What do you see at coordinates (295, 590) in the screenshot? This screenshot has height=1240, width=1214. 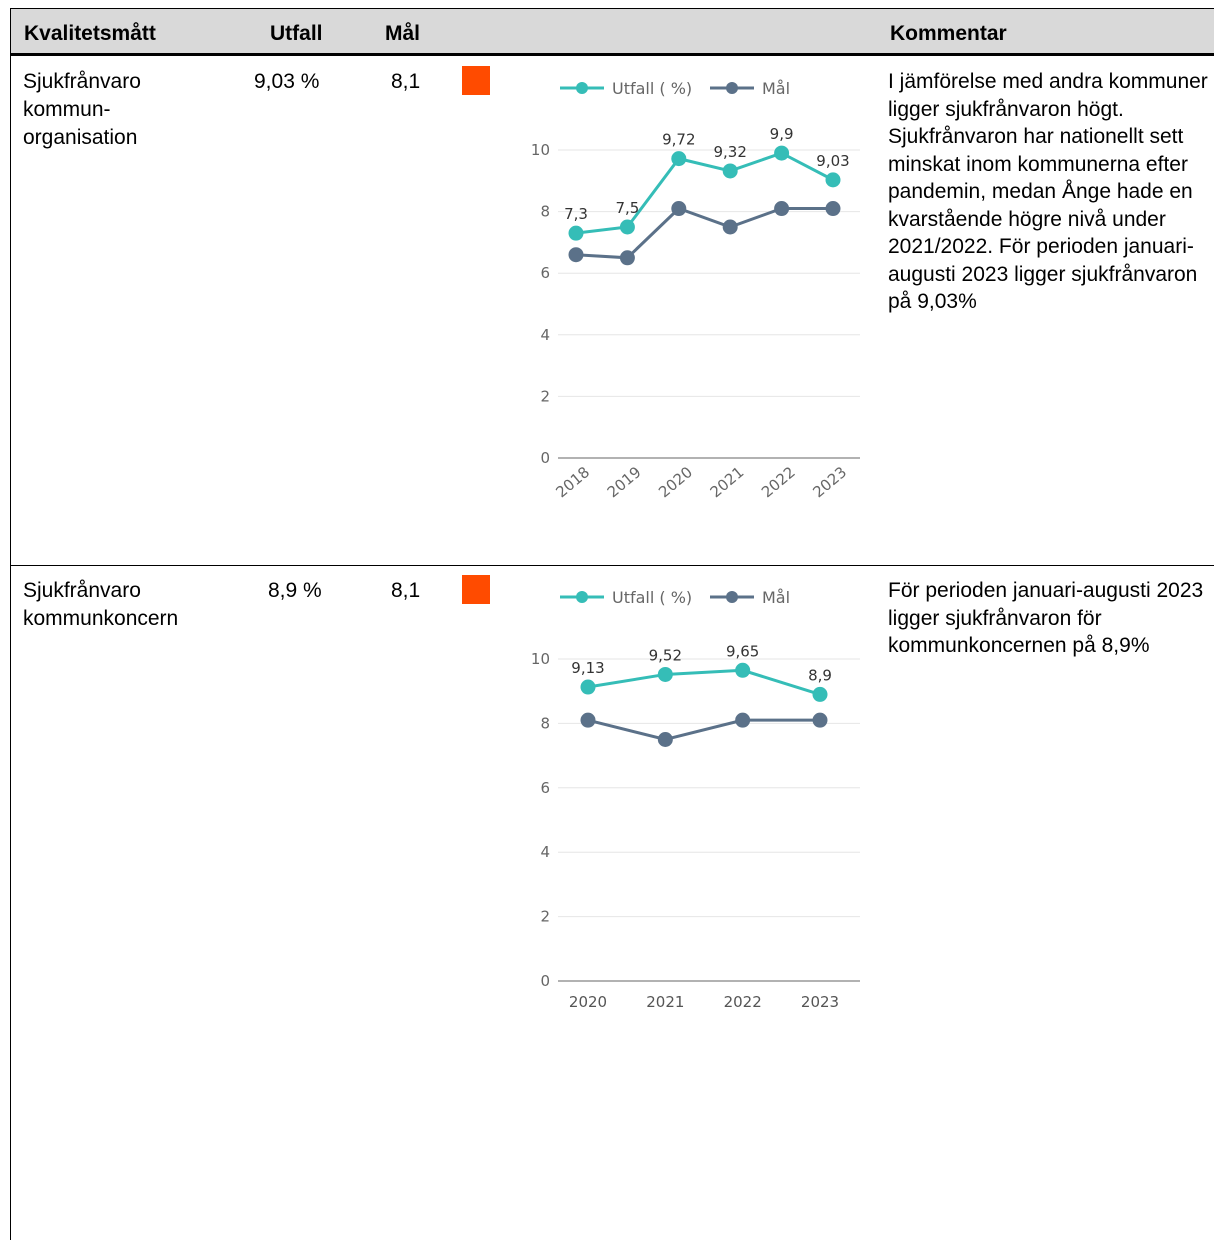 I see `row-outcome: 8,9 %` at bounding box center [295, 590].